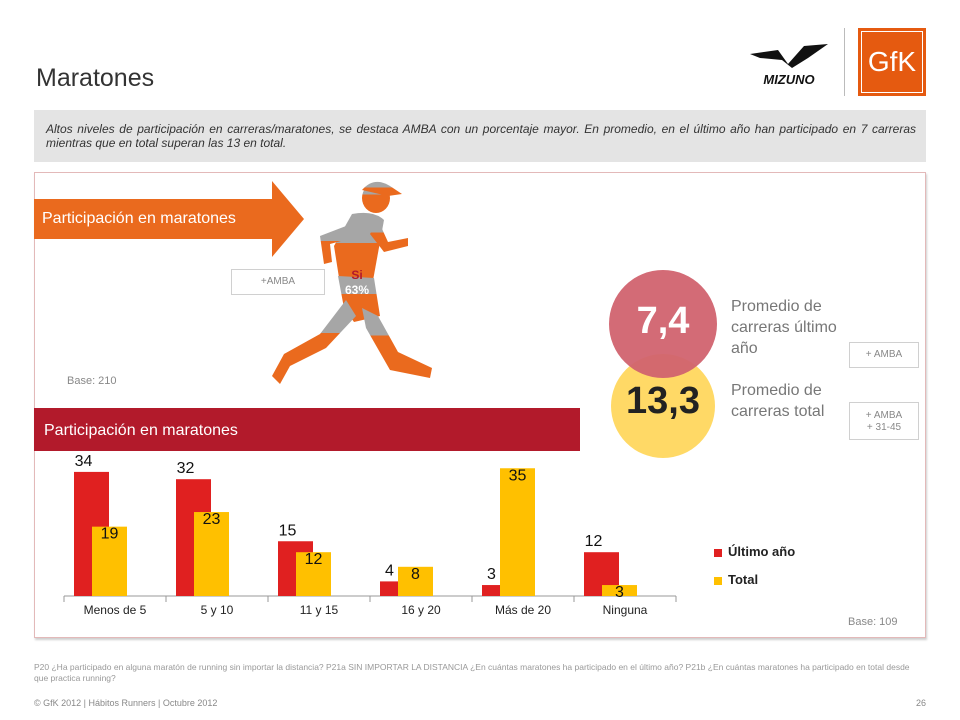 The height and width of the screenshot is (720, 960). What do you see at coordinates (718, 581) in the screenshot?
I see `legend-swatch-total` at bounding box center [718, 581].